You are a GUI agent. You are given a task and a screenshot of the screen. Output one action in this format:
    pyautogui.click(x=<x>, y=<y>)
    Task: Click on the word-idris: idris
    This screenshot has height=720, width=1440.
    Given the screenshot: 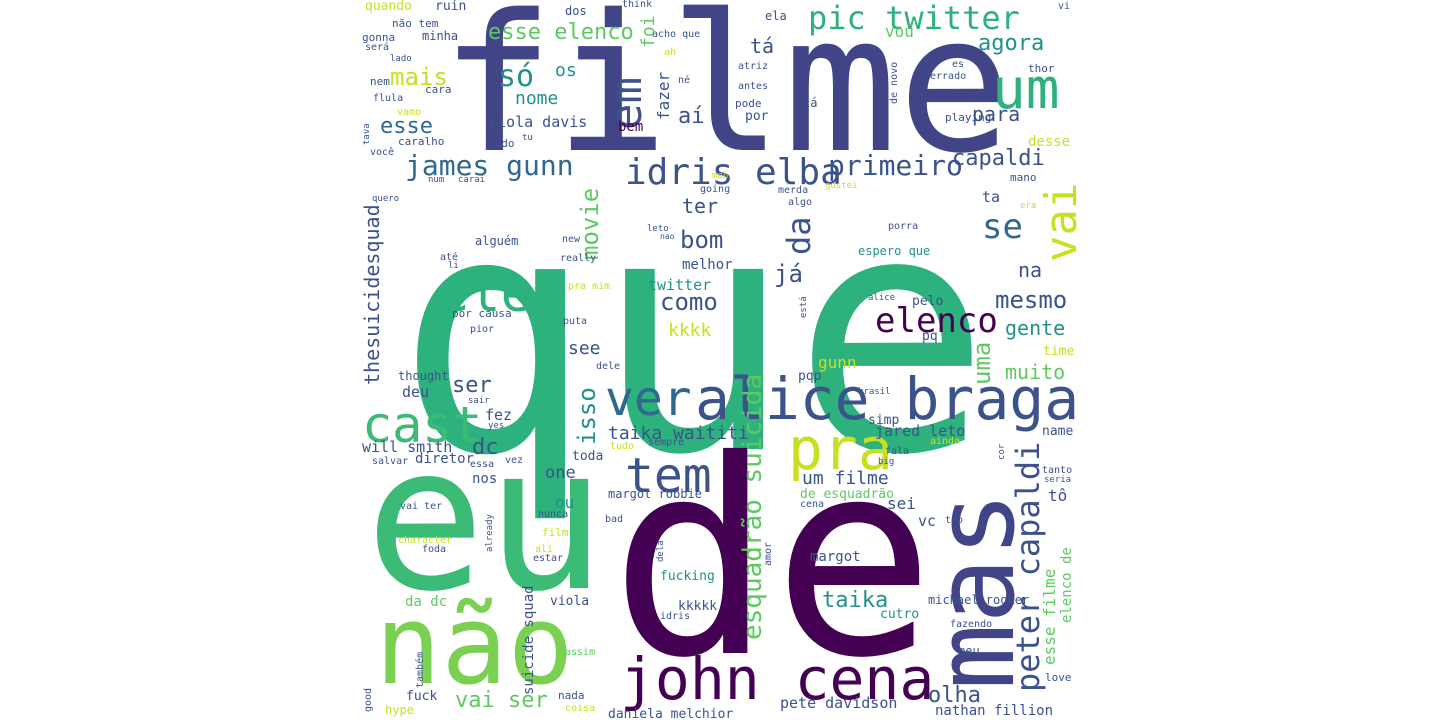 What is the action you would take?
    pyautogui.click(x=675, y=616)
    